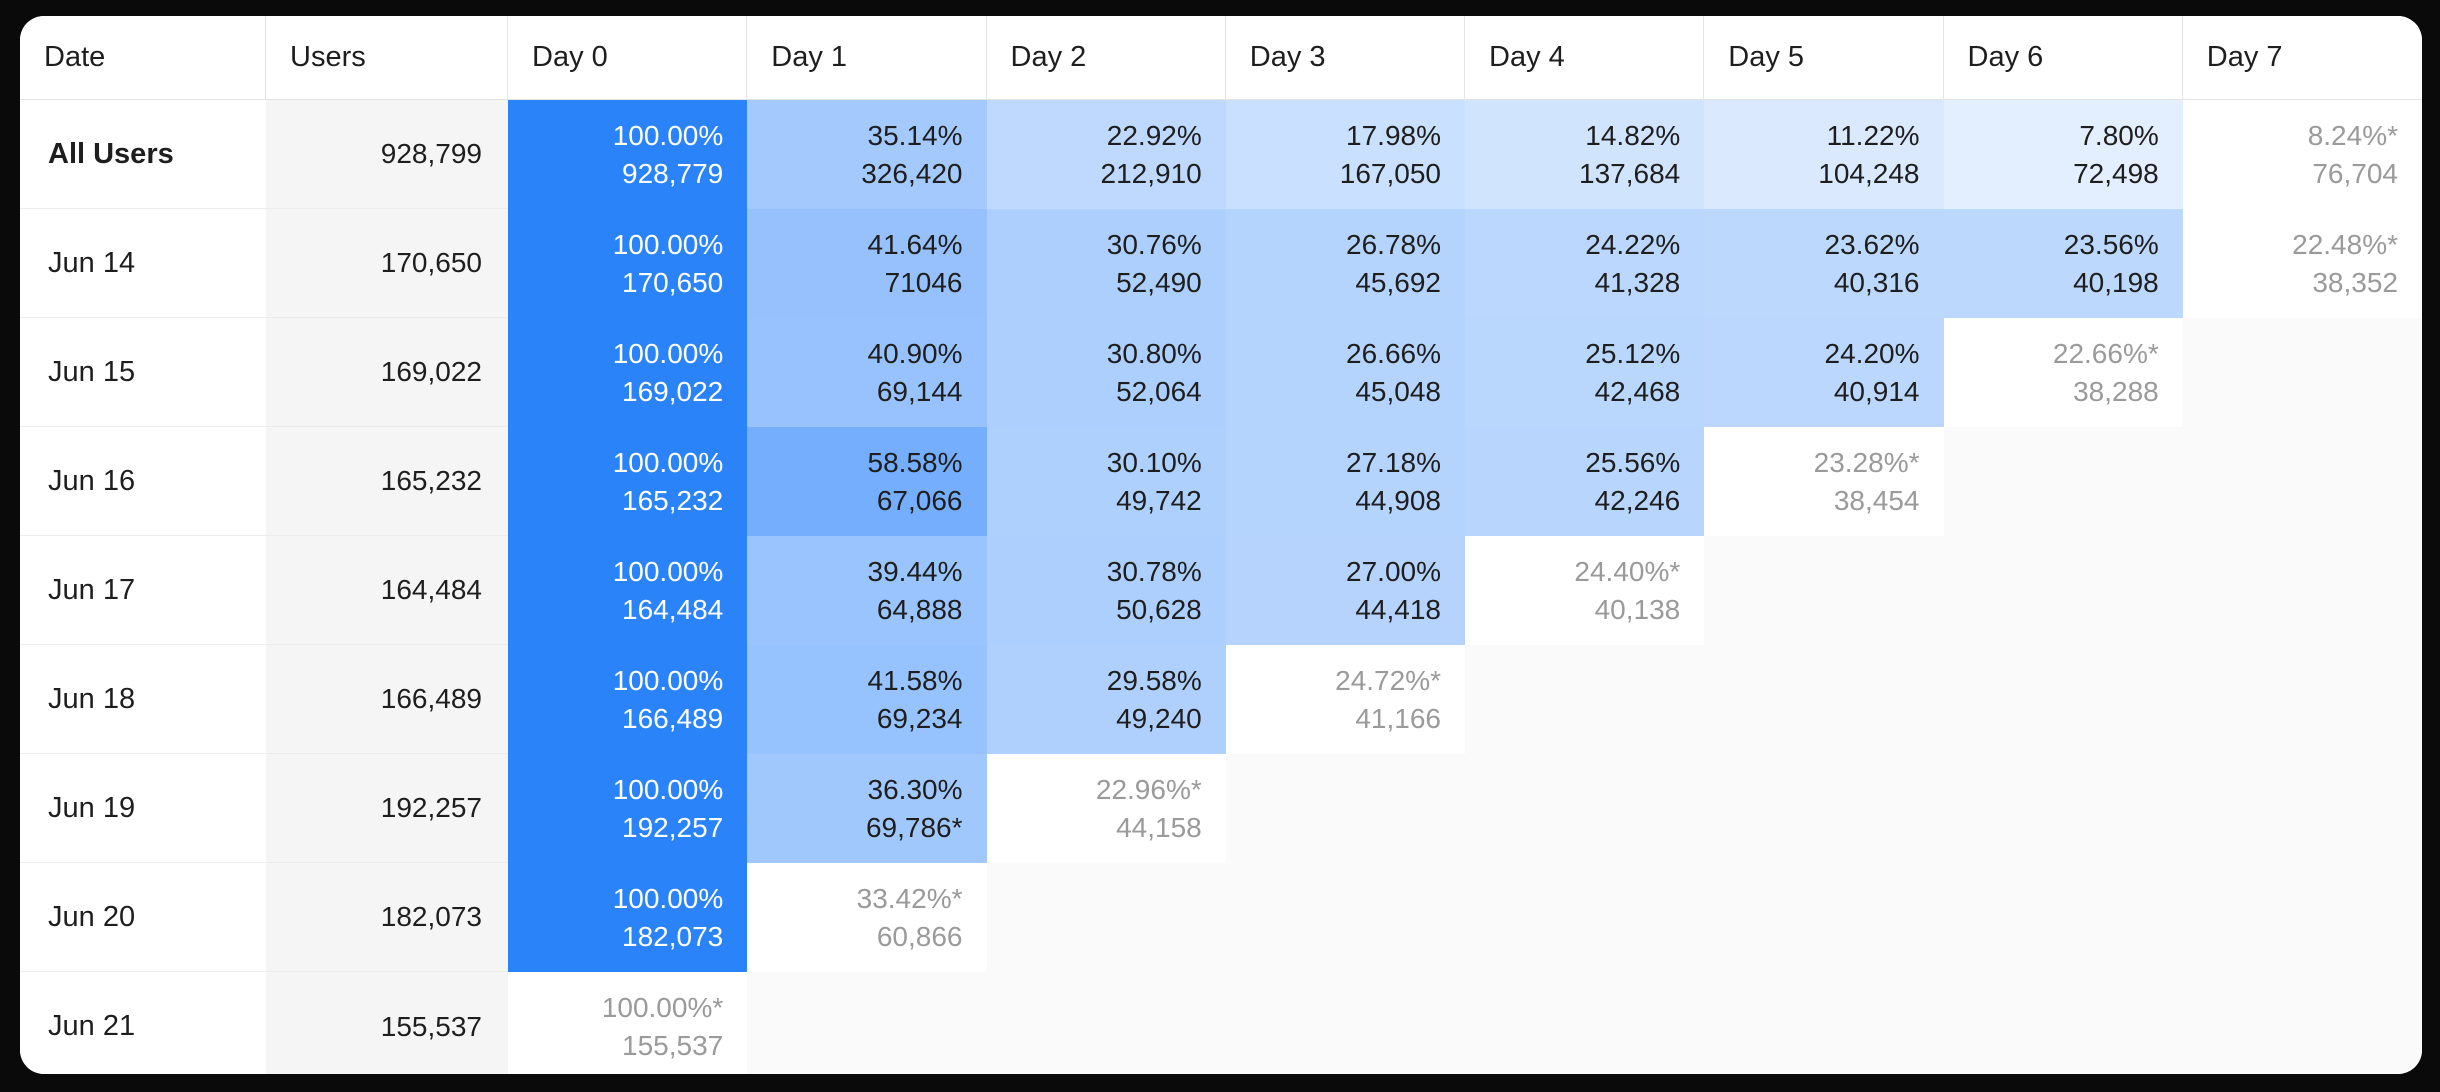 The width and height of the screenshot is (2440, 1092). What do you see at coordinates (1345, 372) in the screenshot?
I see `retention-cell-jun-15-day-3: 26.66% 45,048` at bounding box center [1345, 372].